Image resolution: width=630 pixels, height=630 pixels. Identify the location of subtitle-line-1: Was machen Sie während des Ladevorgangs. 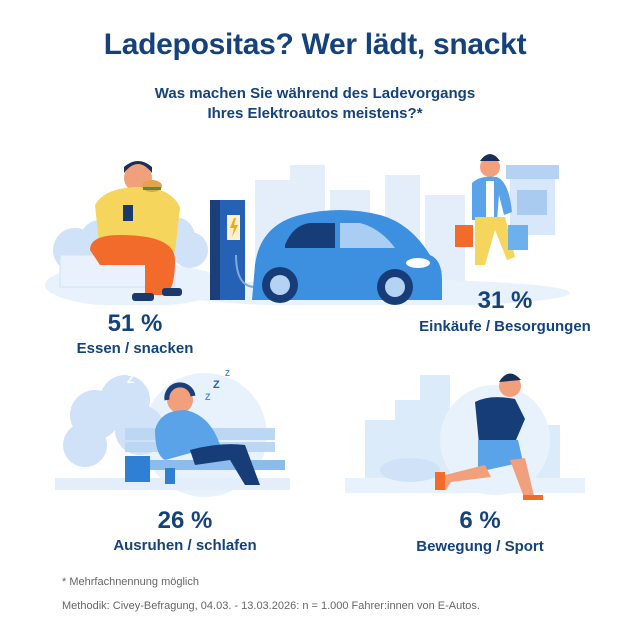
(315, 93).